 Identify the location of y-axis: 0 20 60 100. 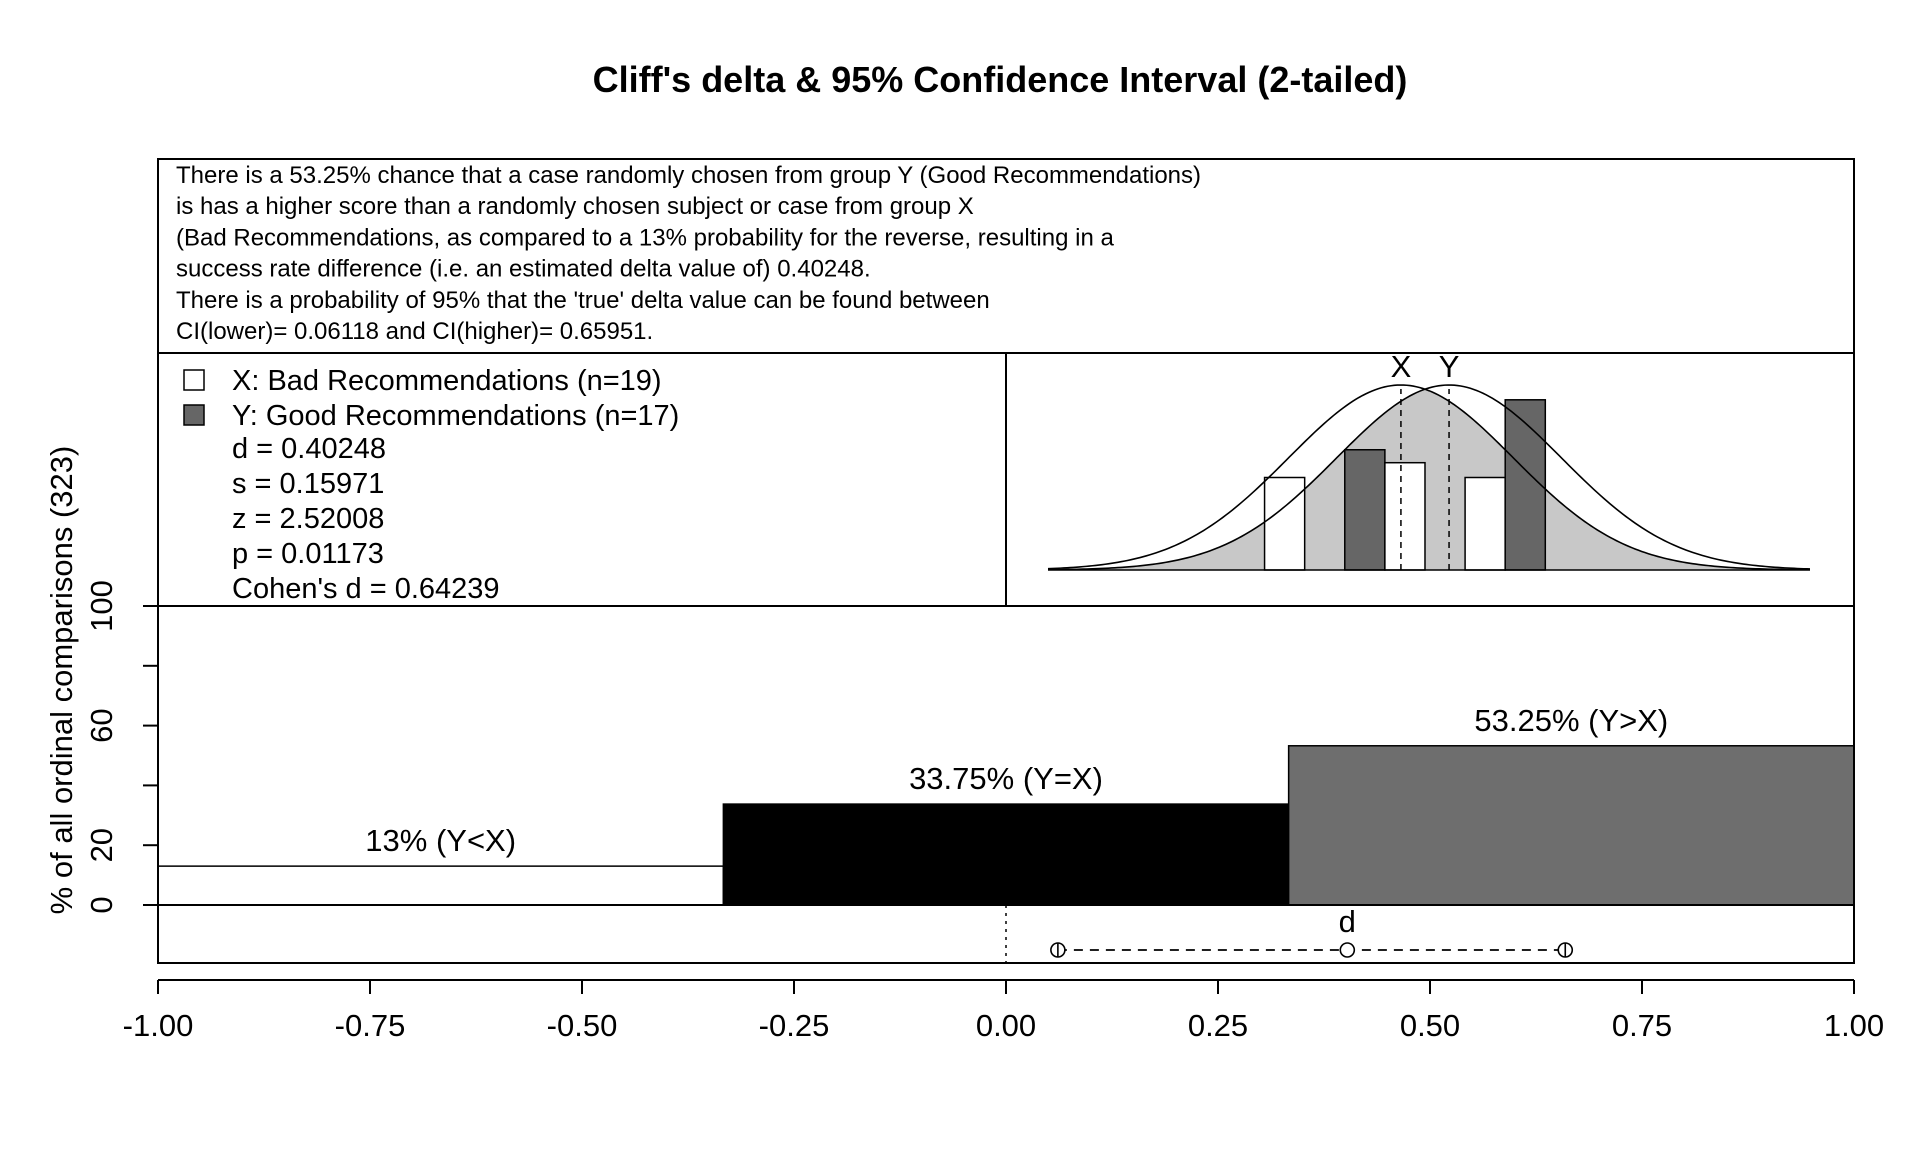
(121, 747).